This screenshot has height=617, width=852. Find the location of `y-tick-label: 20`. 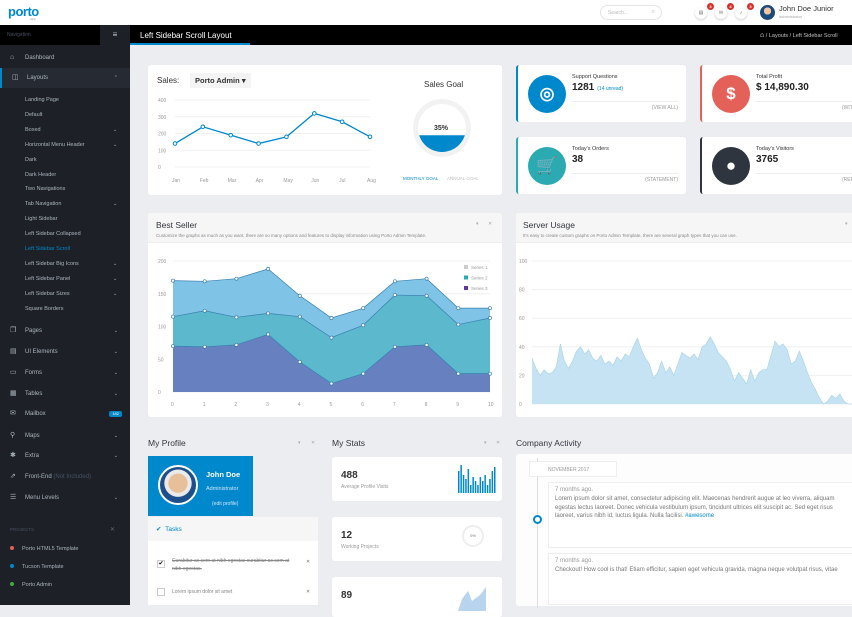

y-tick-label: 20 is located at coordinates (522, 376).